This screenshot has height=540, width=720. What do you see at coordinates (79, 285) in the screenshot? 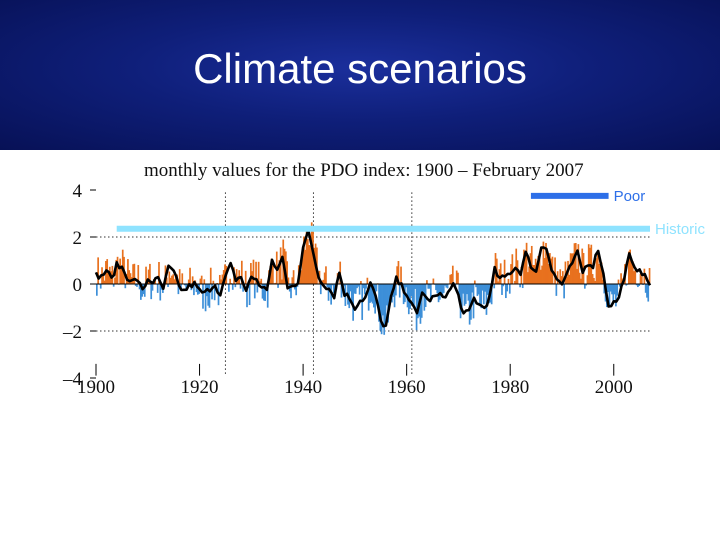
I see `y-axis: 4 2 0 –2 –4` at bounding box center [79, 285].